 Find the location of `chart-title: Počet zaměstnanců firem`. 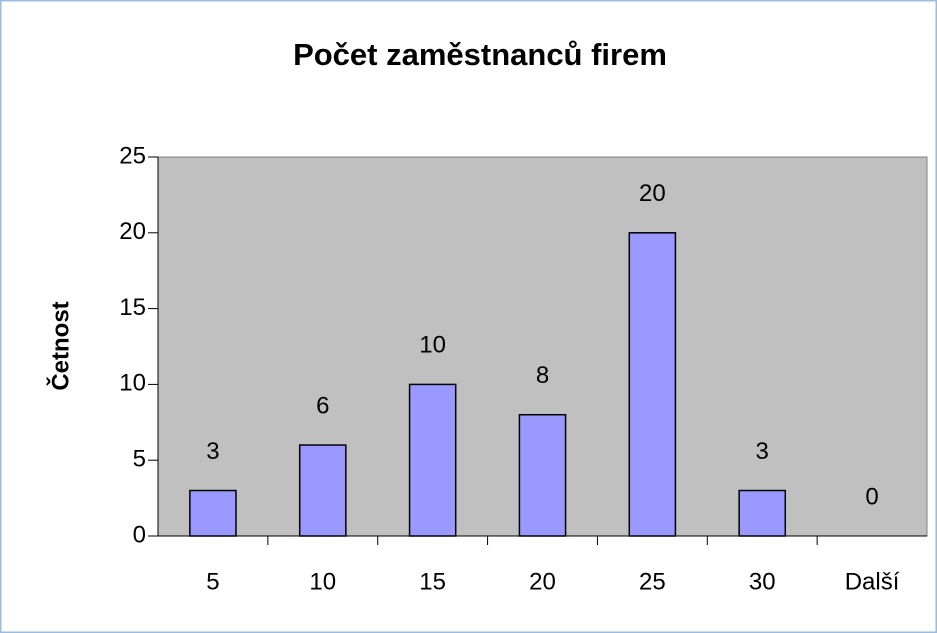

chart-title: Počet zaměstnanců firem is located at coordinates (480, 54).